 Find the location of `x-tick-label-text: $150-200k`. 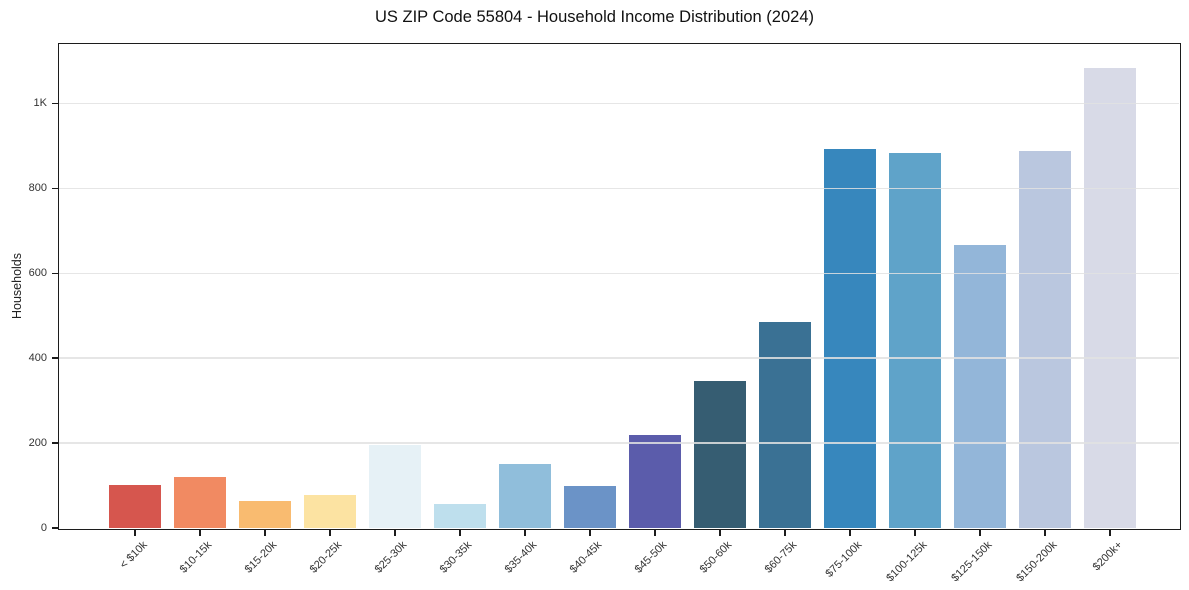

x-tick-label-text: $150-200k is located at coordinates (1037, 562).